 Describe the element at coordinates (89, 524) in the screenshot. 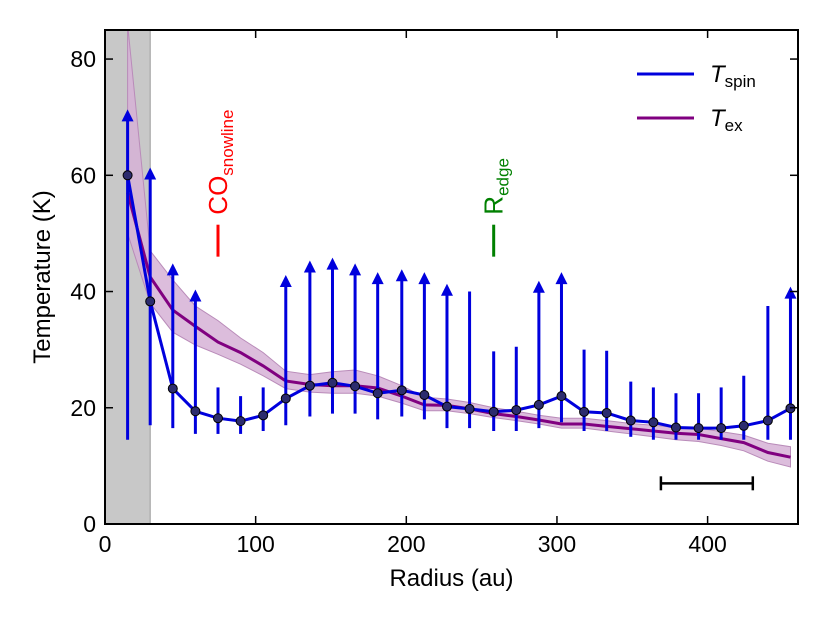

I see `y-tick-label: 0` at that location.